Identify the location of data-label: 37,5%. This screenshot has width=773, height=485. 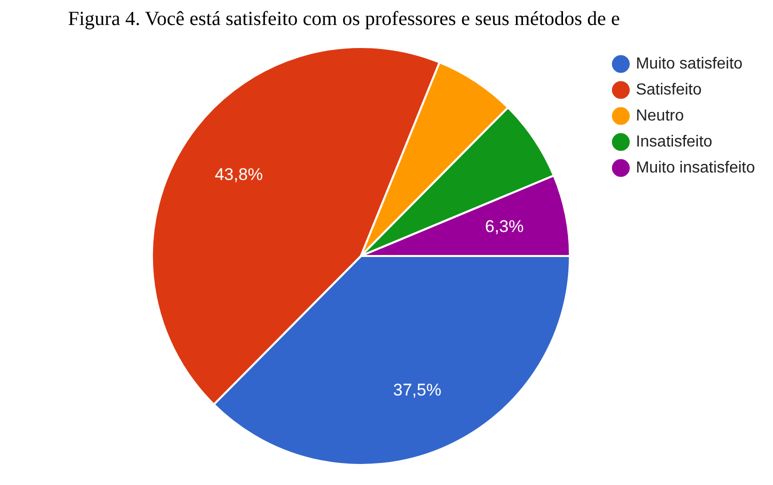
(417, 390).